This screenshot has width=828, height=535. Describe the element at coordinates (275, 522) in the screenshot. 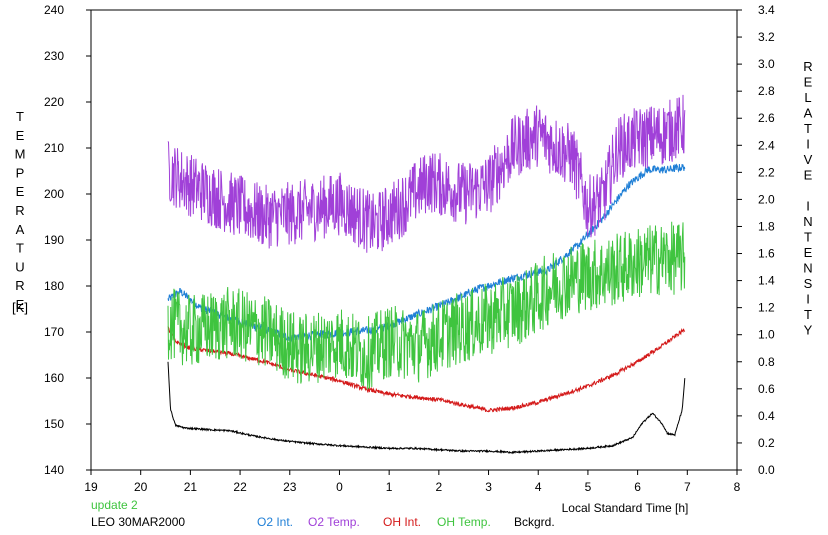

I see `legend-entry-o2-int: O2 Int.` at that location.